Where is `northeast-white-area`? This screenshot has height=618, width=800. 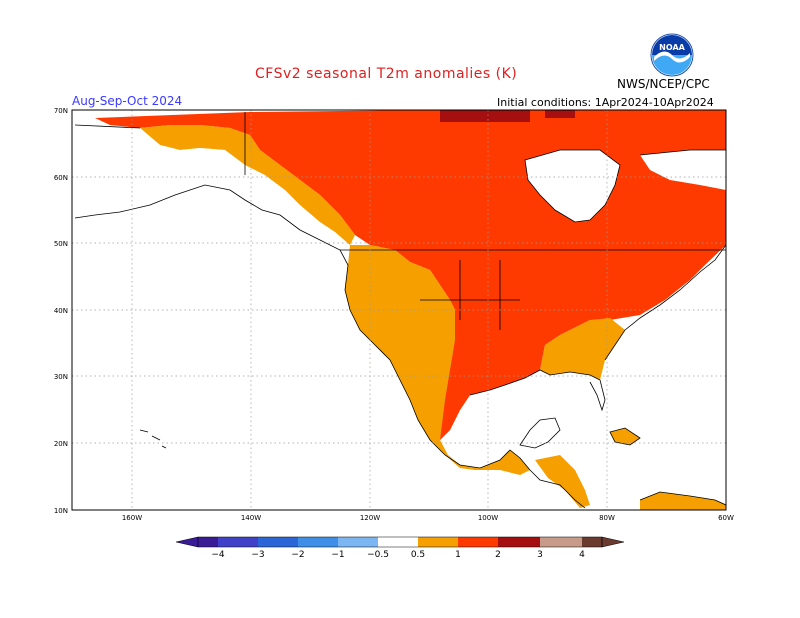
northeast-white-area is located at coordinates (683, 170).